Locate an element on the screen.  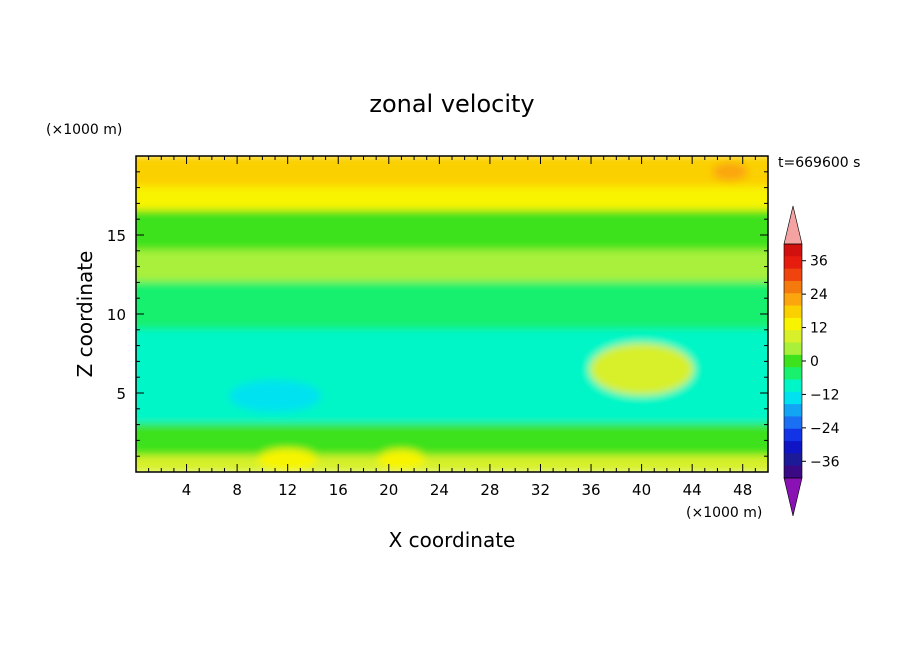
colorbar-under-triangle is located at coordinates (793, 497).